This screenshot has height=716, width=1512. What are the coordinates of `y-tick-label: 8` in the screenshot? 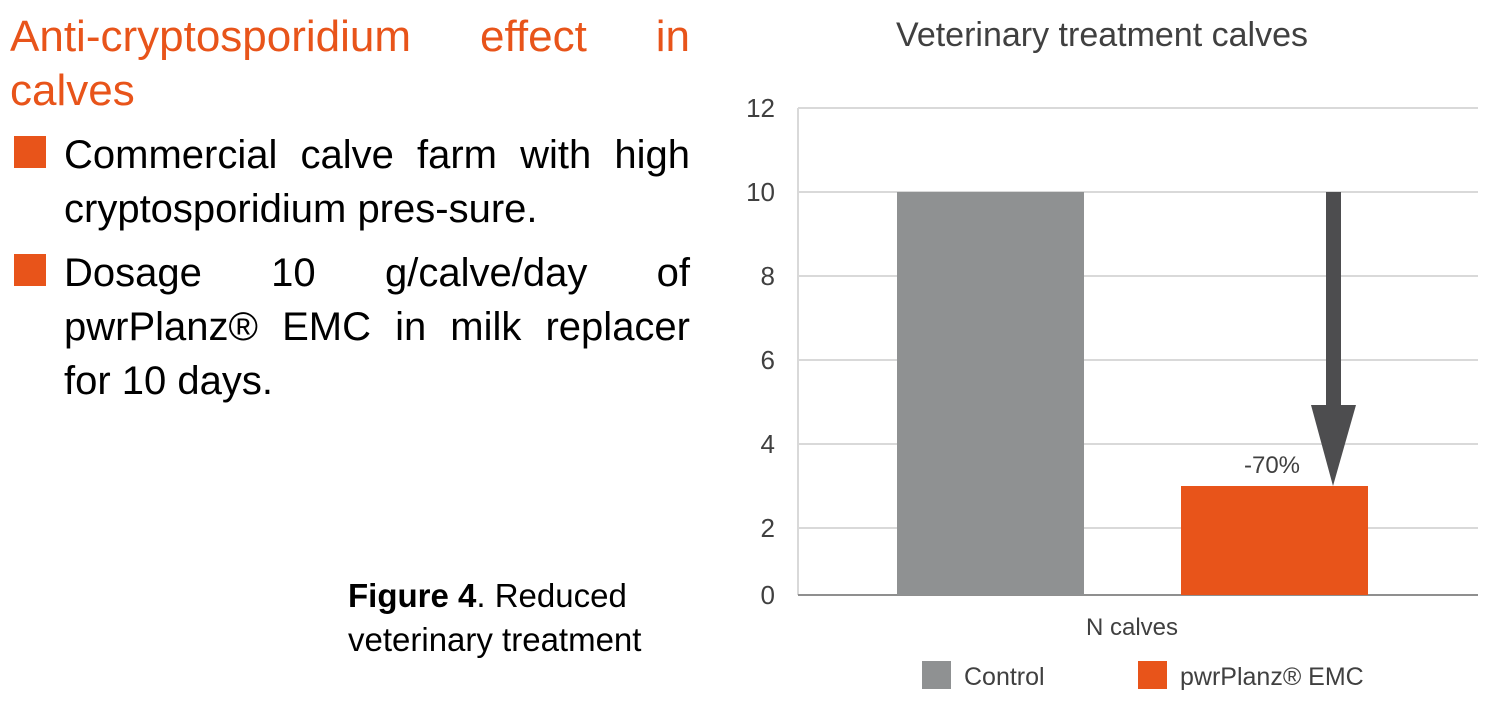 It's located at (768, 276).